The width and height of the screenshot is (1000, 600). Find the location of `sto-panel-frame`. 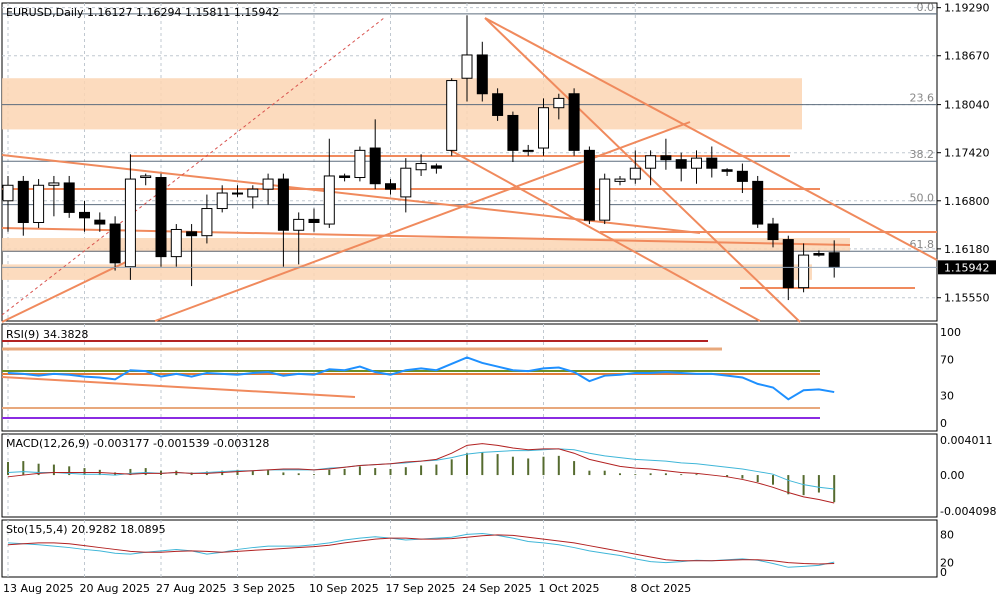

sto-panel-frame is located at coordinates (469, 548).